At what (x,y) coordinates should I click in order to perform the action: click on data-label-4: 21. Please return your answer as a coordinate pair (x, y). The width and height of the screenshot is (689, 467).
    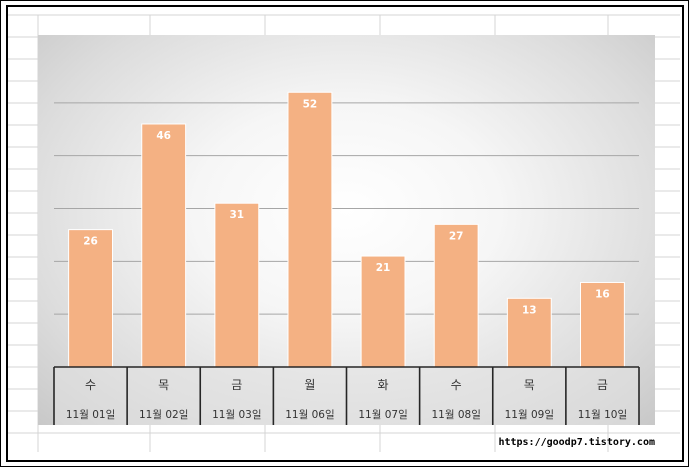
    Looking at the image, I should click on (383, 268).